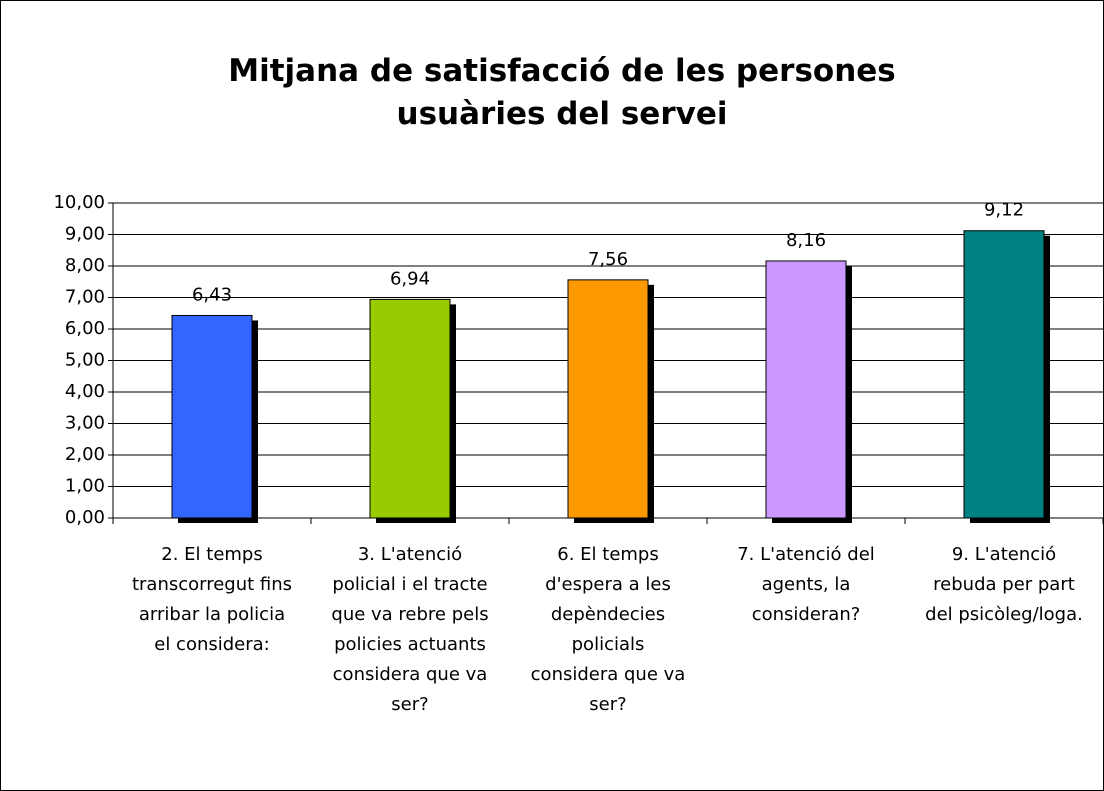 This screenshot has width=1104, height=791. I want to click on y-tick-label: 8,00, so click(85, 265).